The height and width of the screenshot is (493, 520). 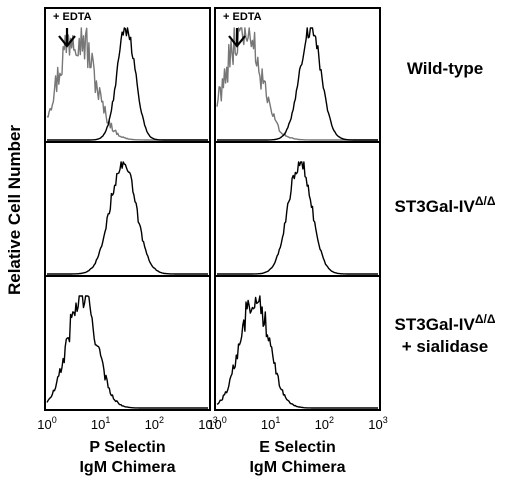 What do you see at coordinates (127, 447) in the screenshot?
I see `x-axis-label-line1-c0: P Selectin` at bounding box center [127, 447].